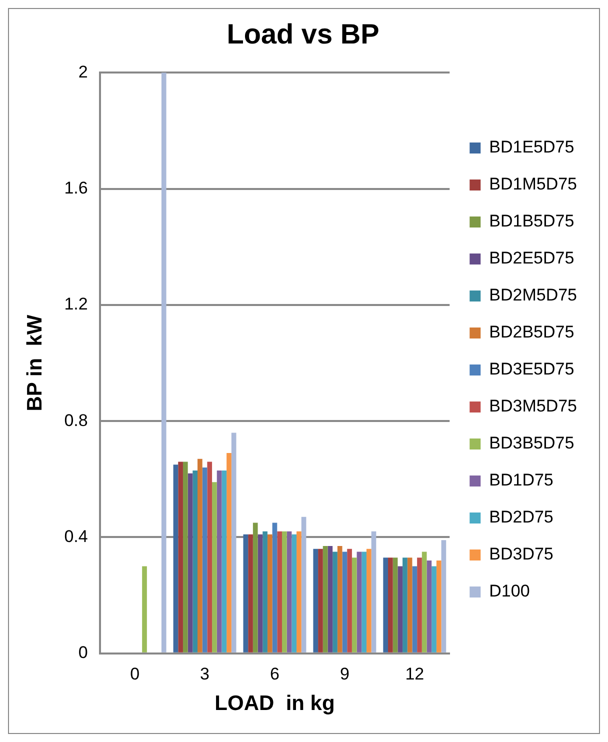 Image resolution: width=608 pixels, height=742 pixels. I want to click on y-tick-label: 0.4, so click(76, 536).